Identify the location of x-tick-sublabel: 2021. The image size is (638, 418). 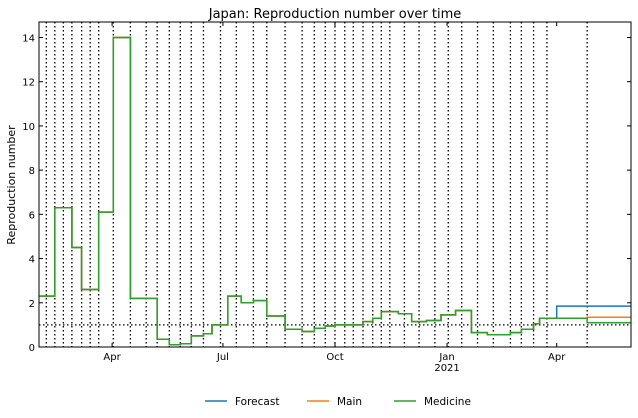
(446, 368).